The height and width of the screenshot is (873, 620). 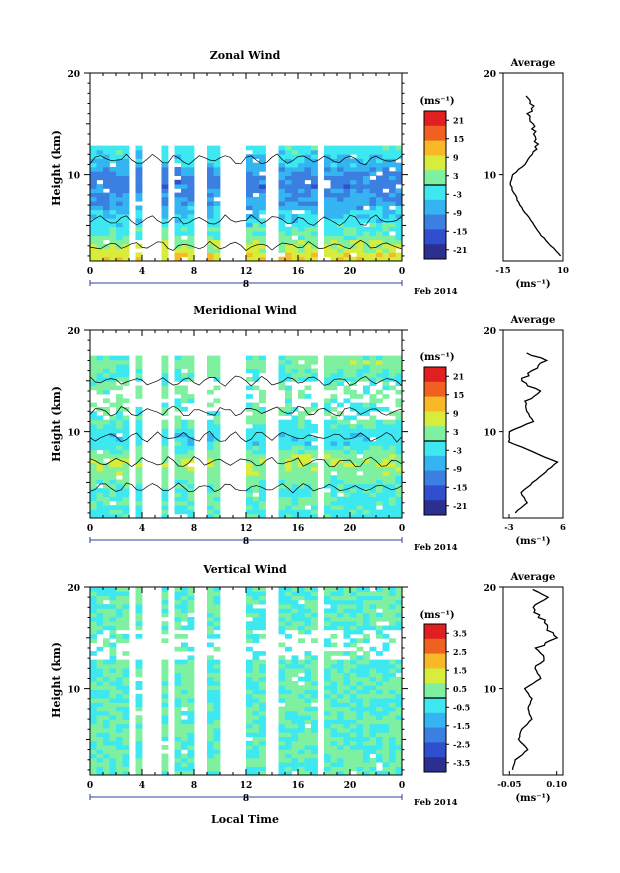 I want to click on contour-lines, so click(x=246, y=202).